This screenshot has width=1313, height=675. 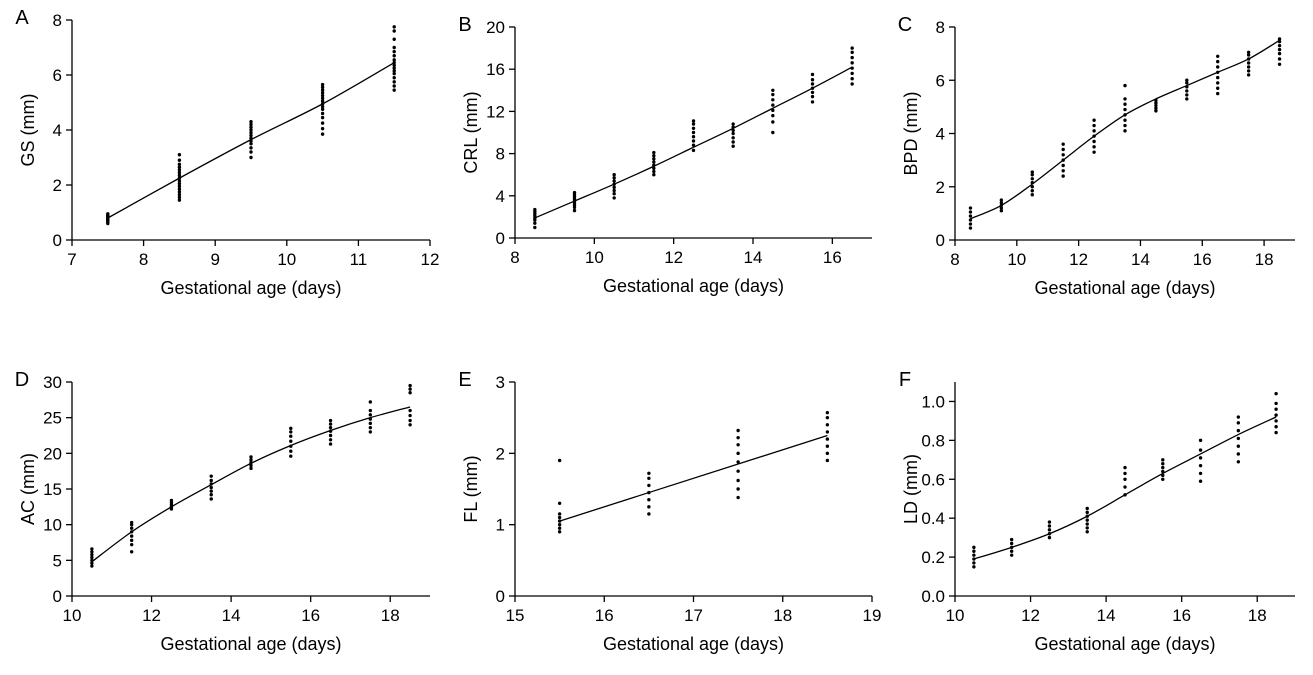 I want to click on y-tick-label: 16, so click(x=495, y=69).